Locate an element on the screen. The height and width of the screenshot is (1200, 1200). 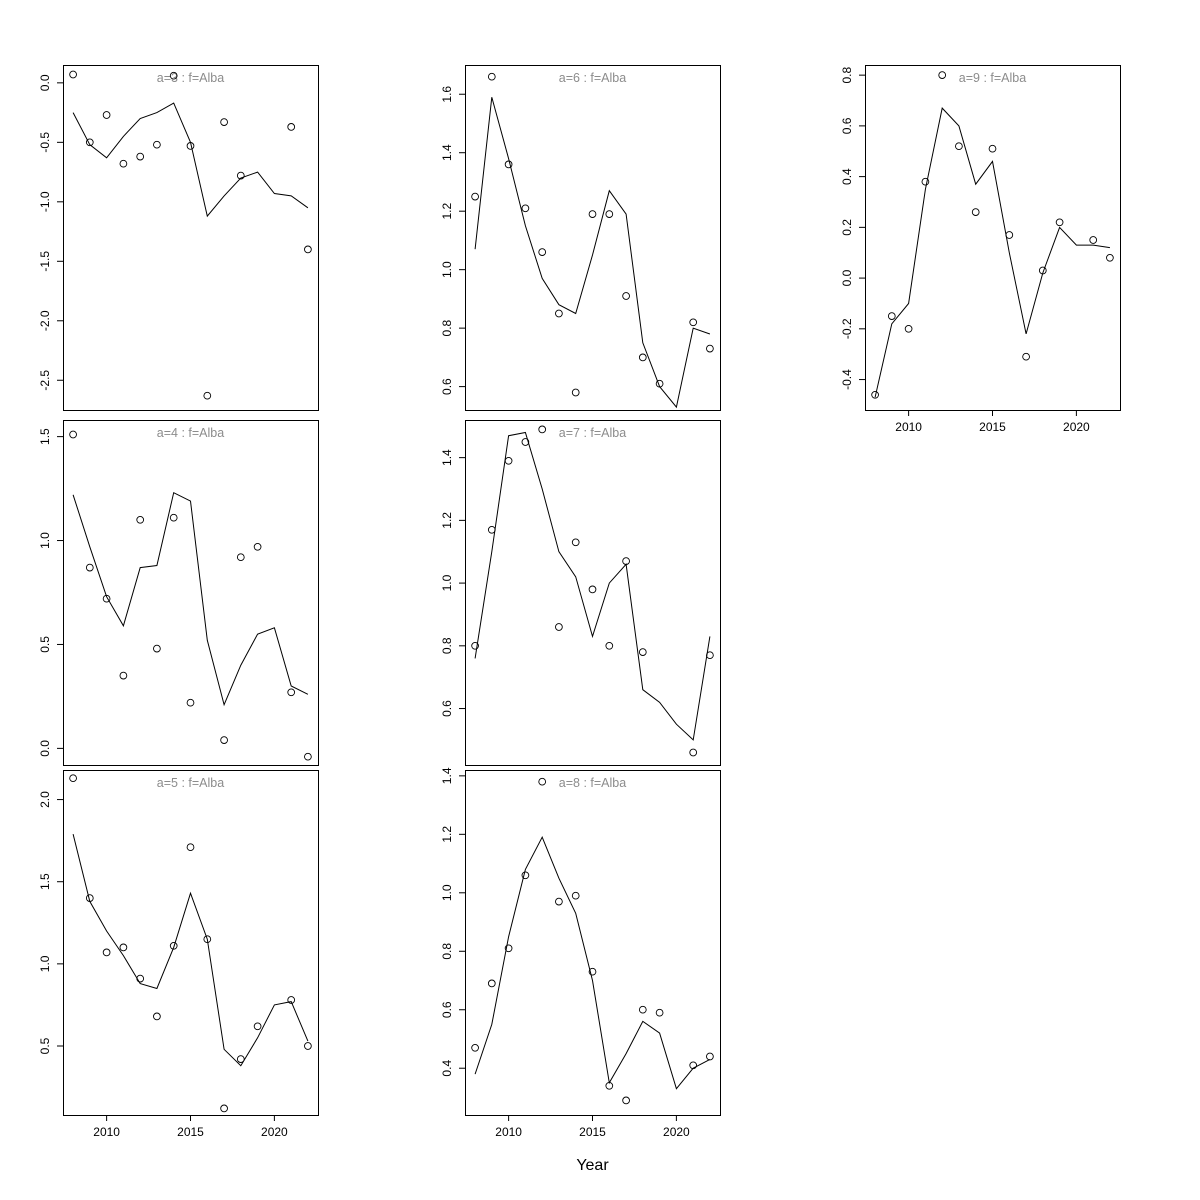
y-axis: 0.0 -0.5 -1.0 -1.5 -2.0 -2.5 is located at coordinates (50, 232).